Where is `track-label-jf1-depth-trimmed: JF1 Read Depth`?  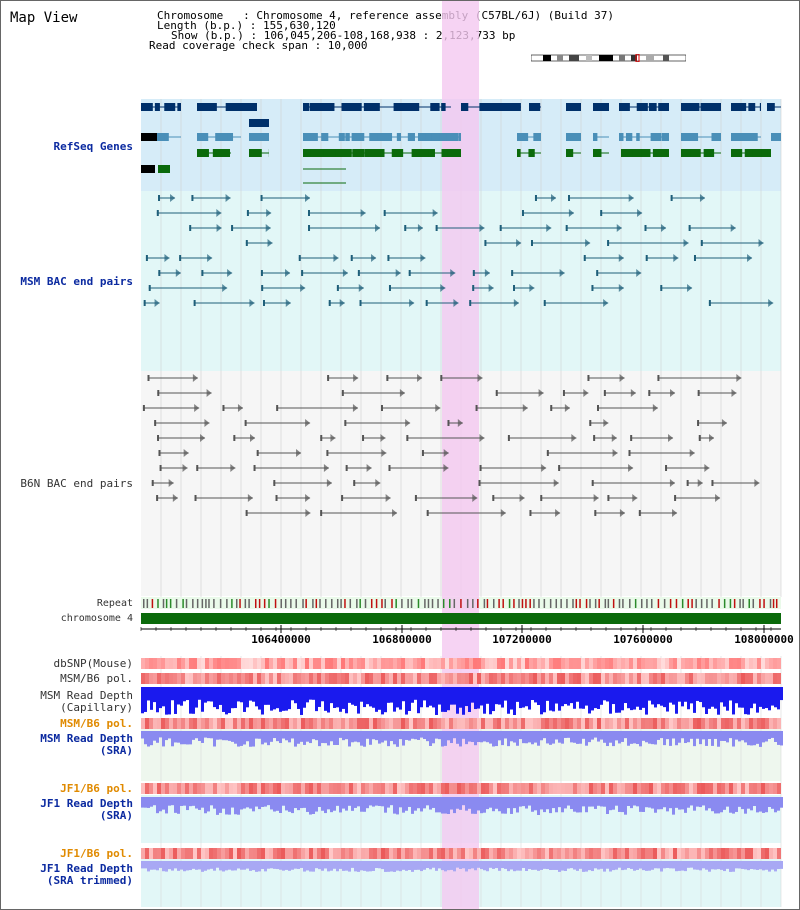 track-label-jf1-depth-trimmed: JF1 Read Depth is located at coordinates (86, 868).